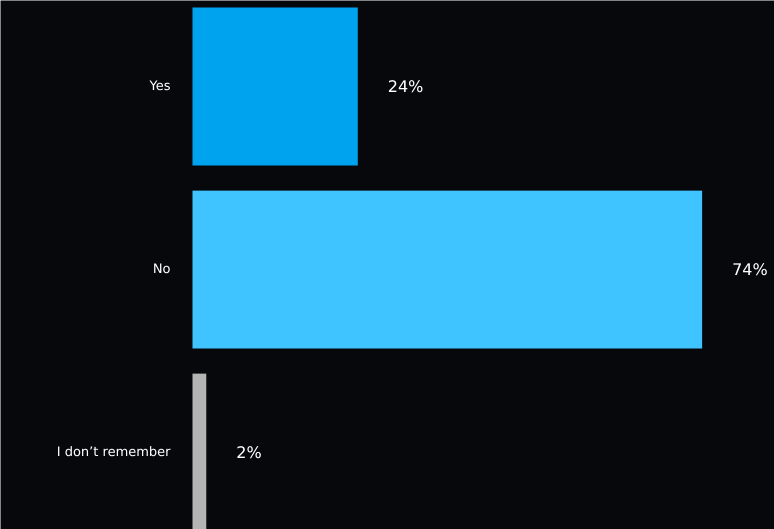 The height and width of the screenshot is (529, 774). What do you see at coordinates (159, 86) in the screenshot?
I see `y-tick-label: Yes` at bounding box center [159, 86].